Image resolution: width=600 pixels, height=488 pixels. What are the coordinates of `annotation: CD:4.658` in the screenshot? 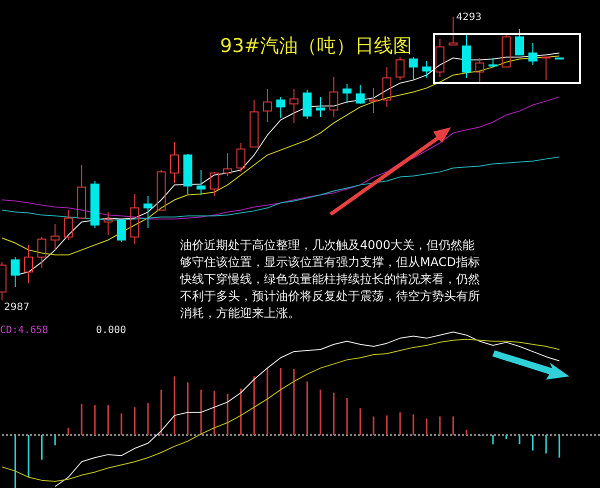 It's located at (24, 330).